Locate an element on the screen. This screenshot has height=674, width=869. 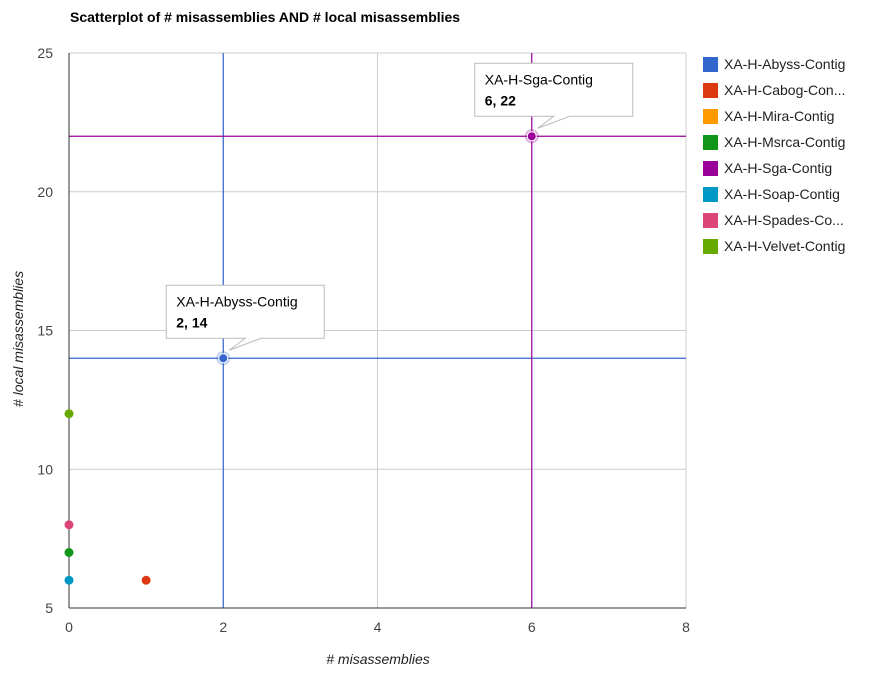
legend-item: XA-H-Abyss-Contig is located at coordinates (774, 64).